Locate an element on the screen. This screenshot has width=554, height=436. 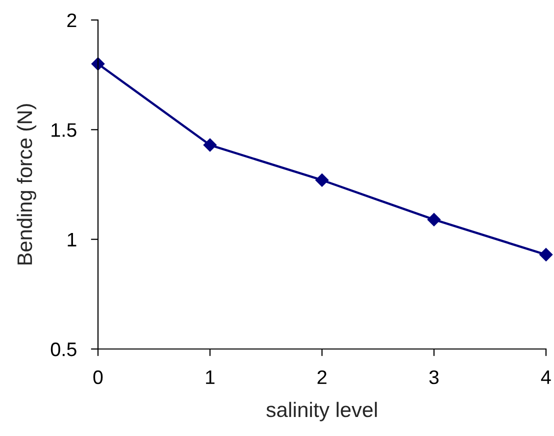
y-tick-label: 0.5 is located at coordinates (63, 349).